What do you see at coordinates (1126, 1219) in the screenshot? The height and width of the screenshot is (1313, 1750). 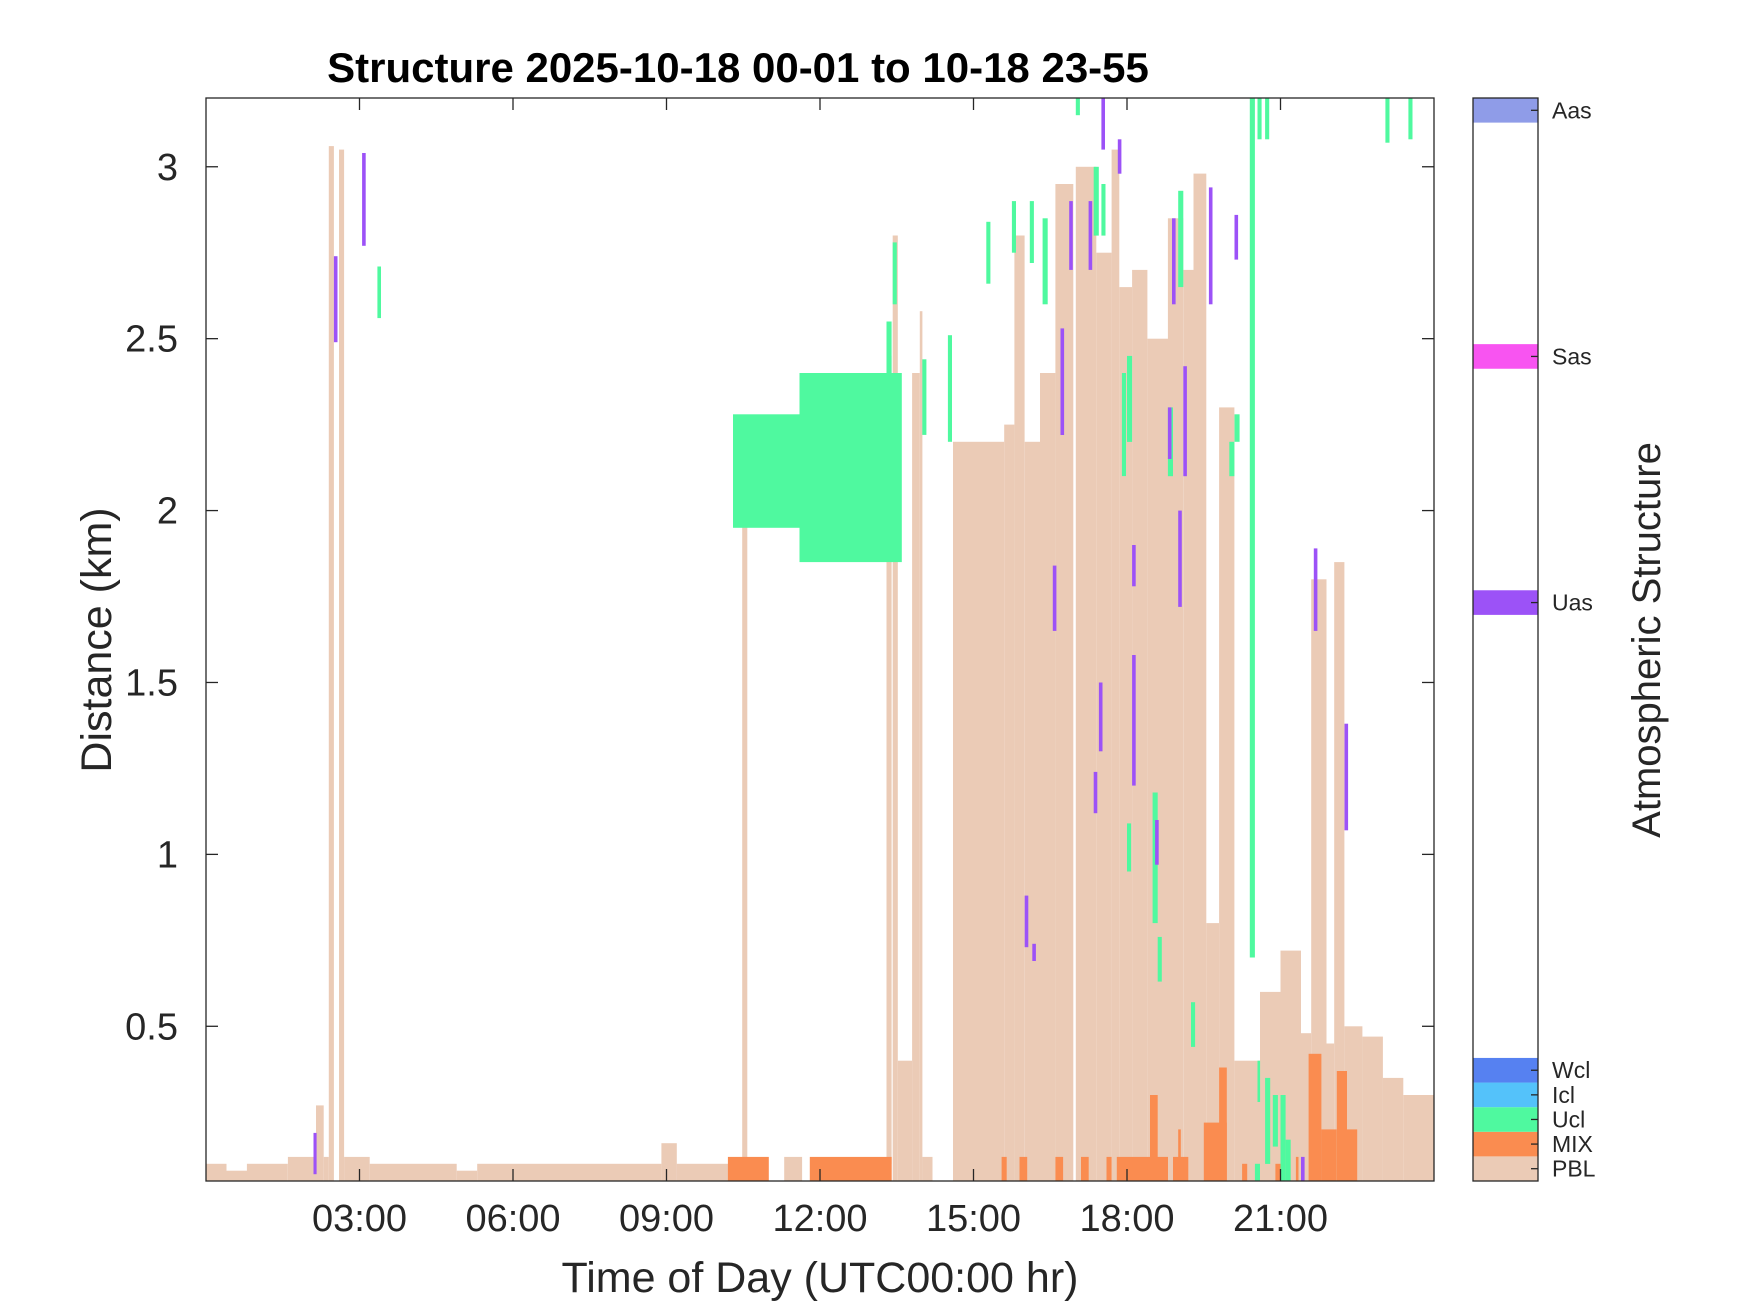 I see `x-tick-label: 18:00` at bounding box center [1126, 1219].